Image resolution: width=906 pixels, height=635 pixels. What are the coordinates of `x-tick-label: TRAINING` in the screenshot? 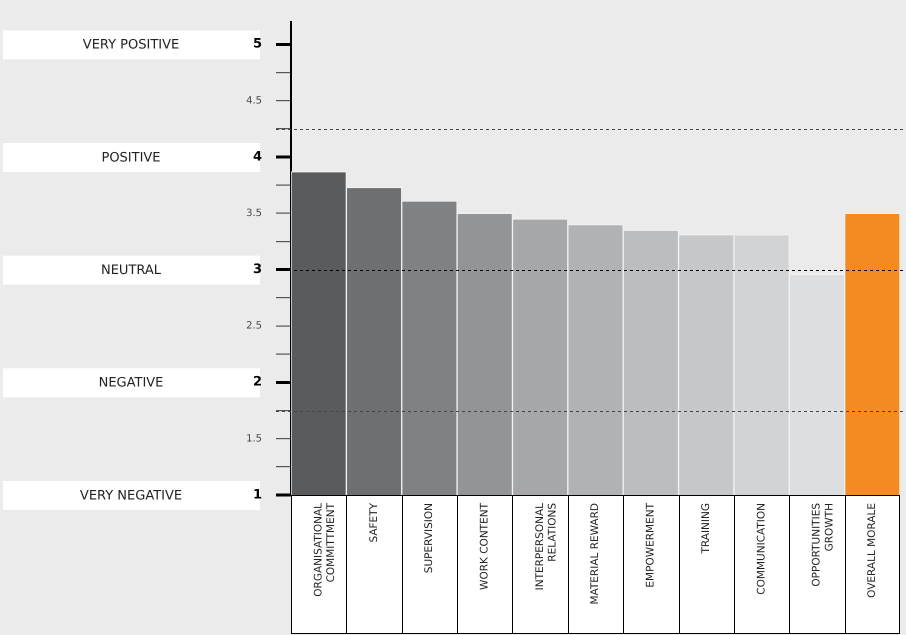 It's located at (706, 529).